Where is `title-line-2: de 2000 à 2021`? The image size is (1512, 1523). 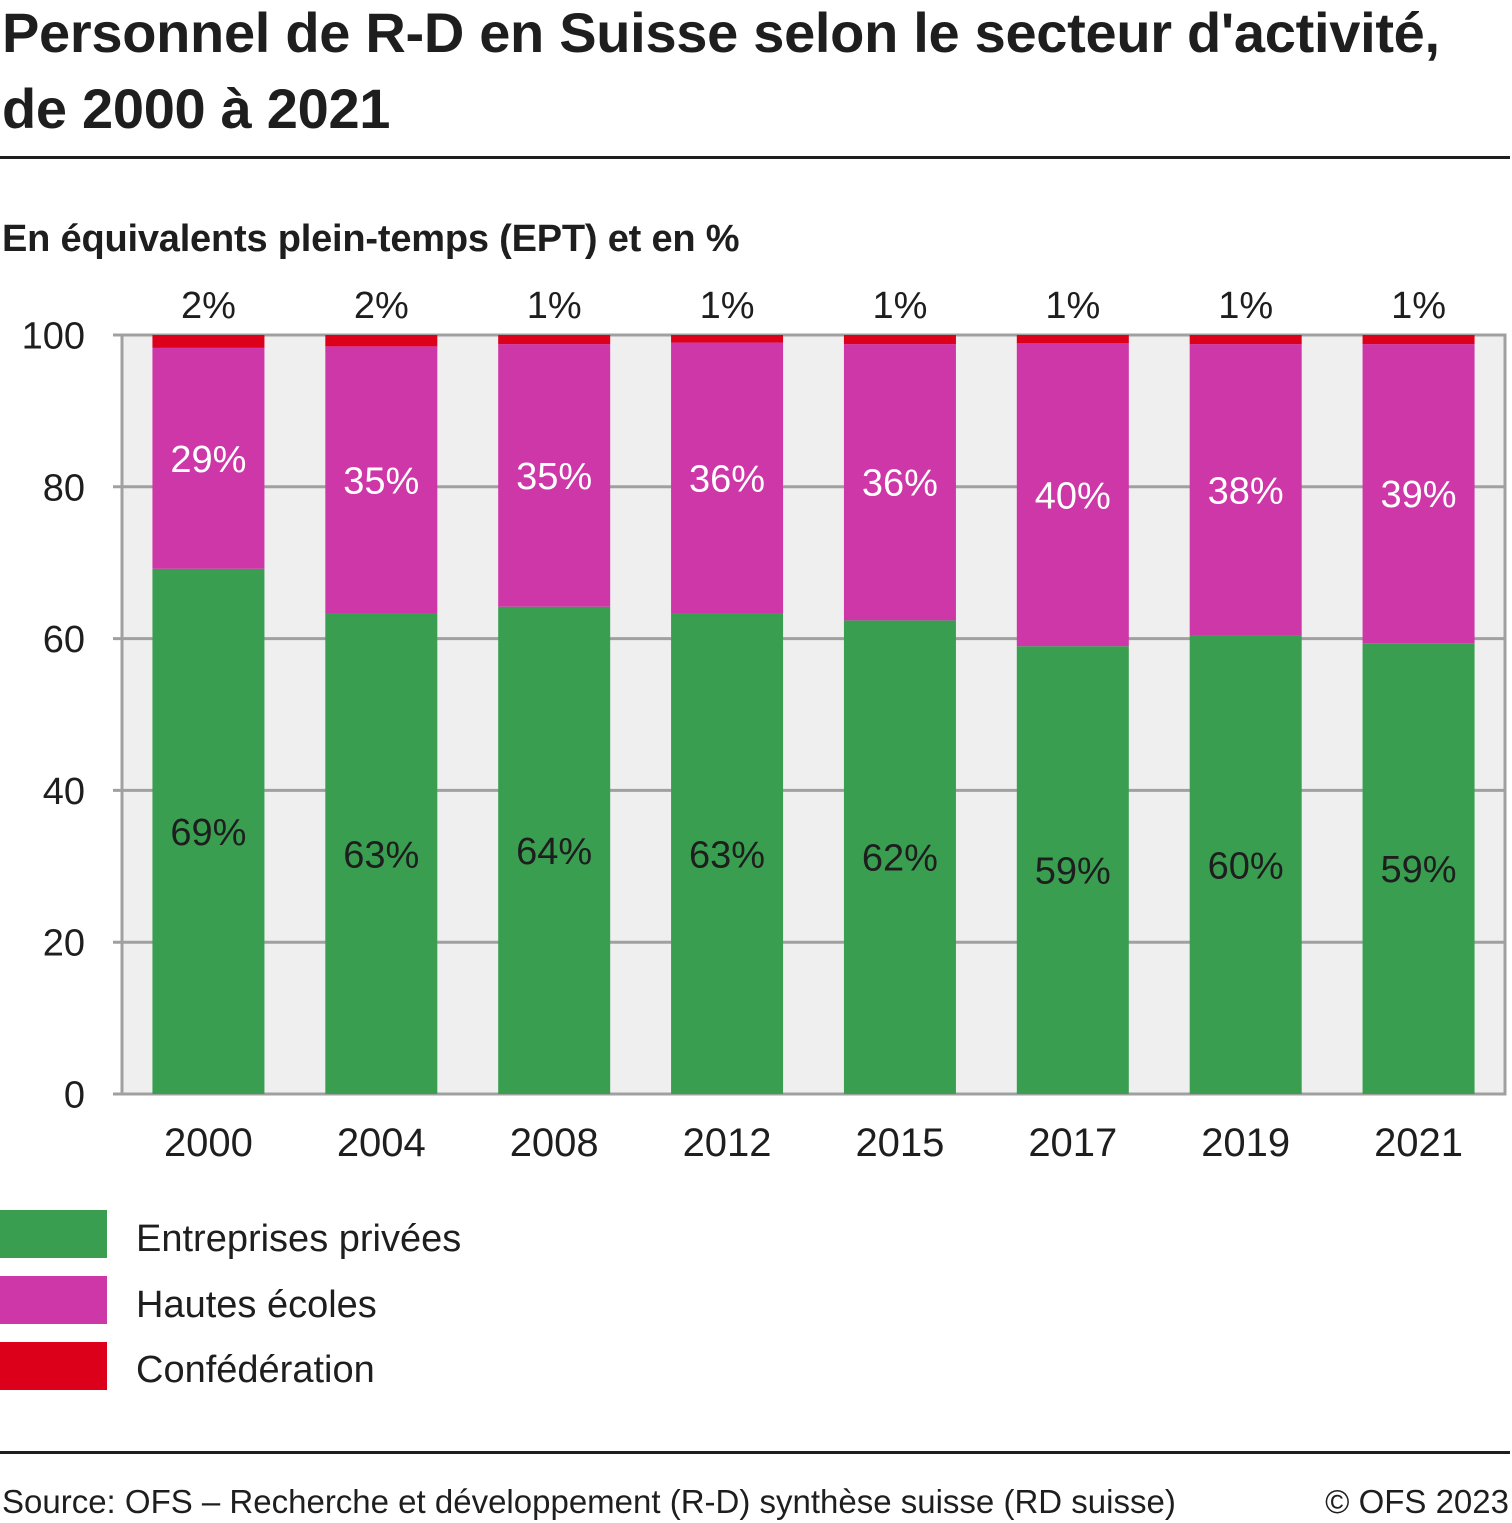 title-line-2: de 2000 à 2021 is located at coordinates (196, 108).